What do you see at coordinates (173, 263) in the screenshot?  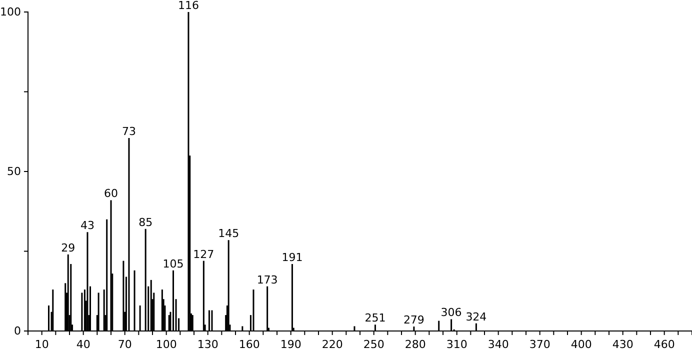 I see `annotation: 105` at bounding box center [173, 263].